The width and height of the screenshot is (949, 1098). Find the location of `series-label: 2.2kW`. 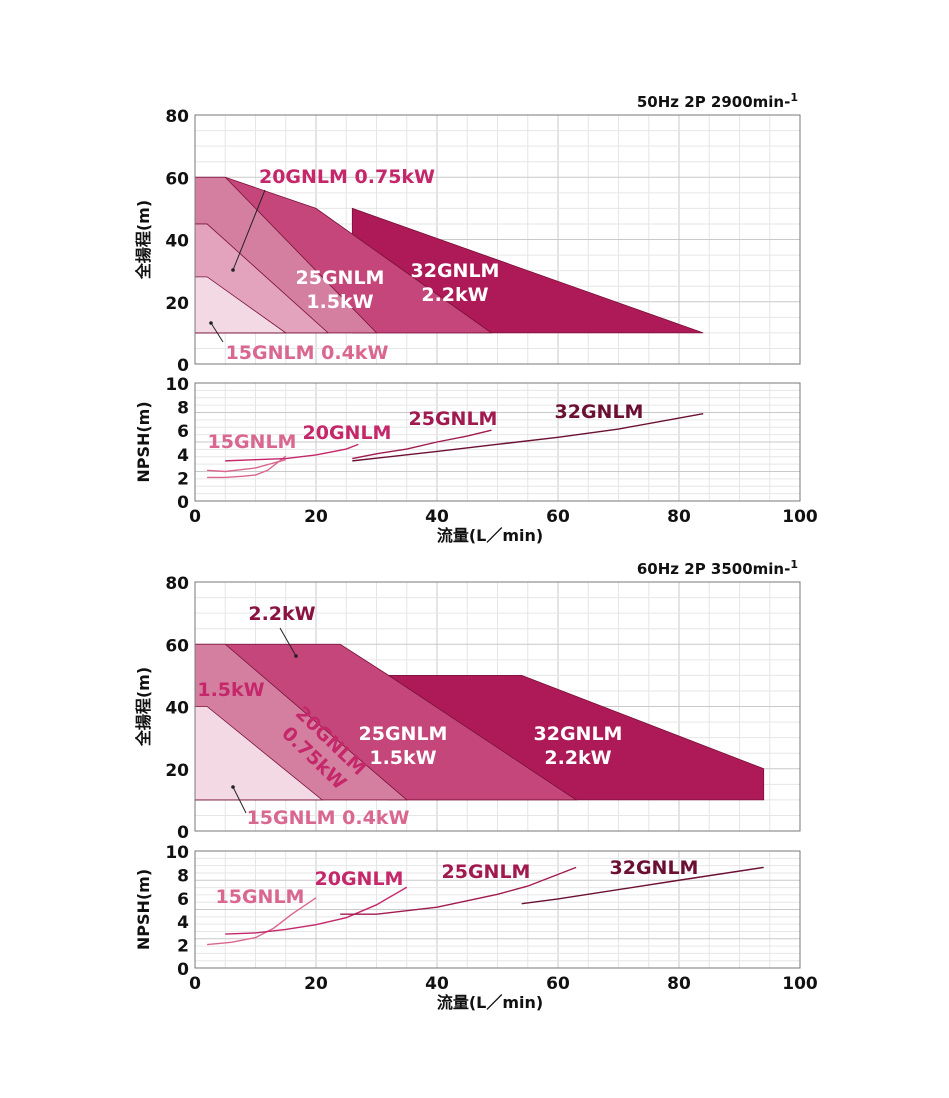

series-label: 2.2kW is located at coordinates (281, 614).